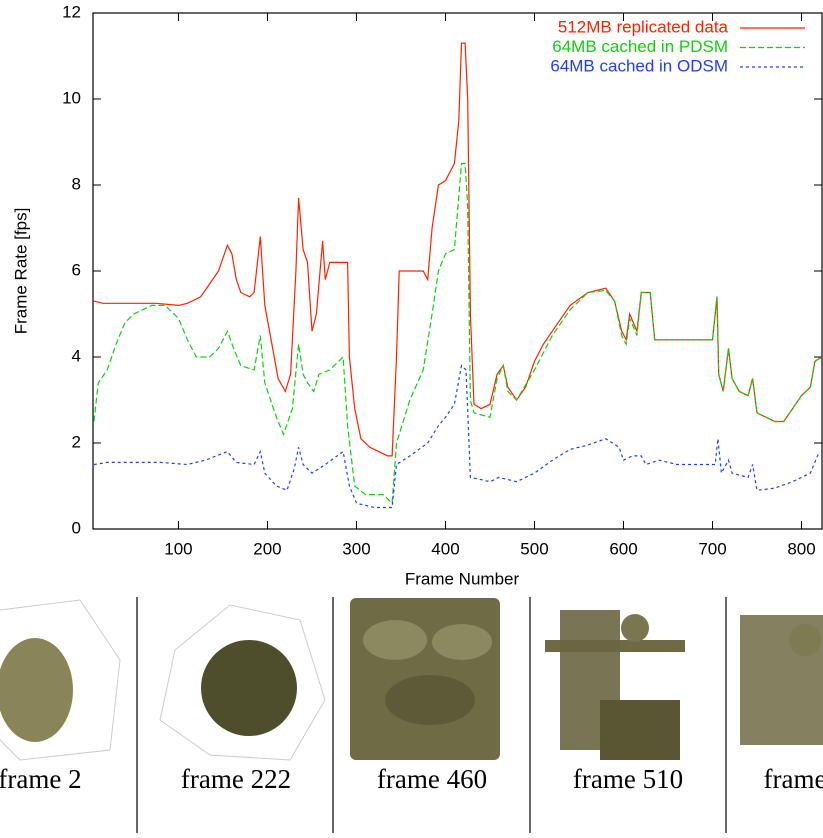 The height and width of the screenshot is (838, 823). Describe the element at coordinates (236, 779) in the screenshot. I see `panel-caption: frame 222` at that location.